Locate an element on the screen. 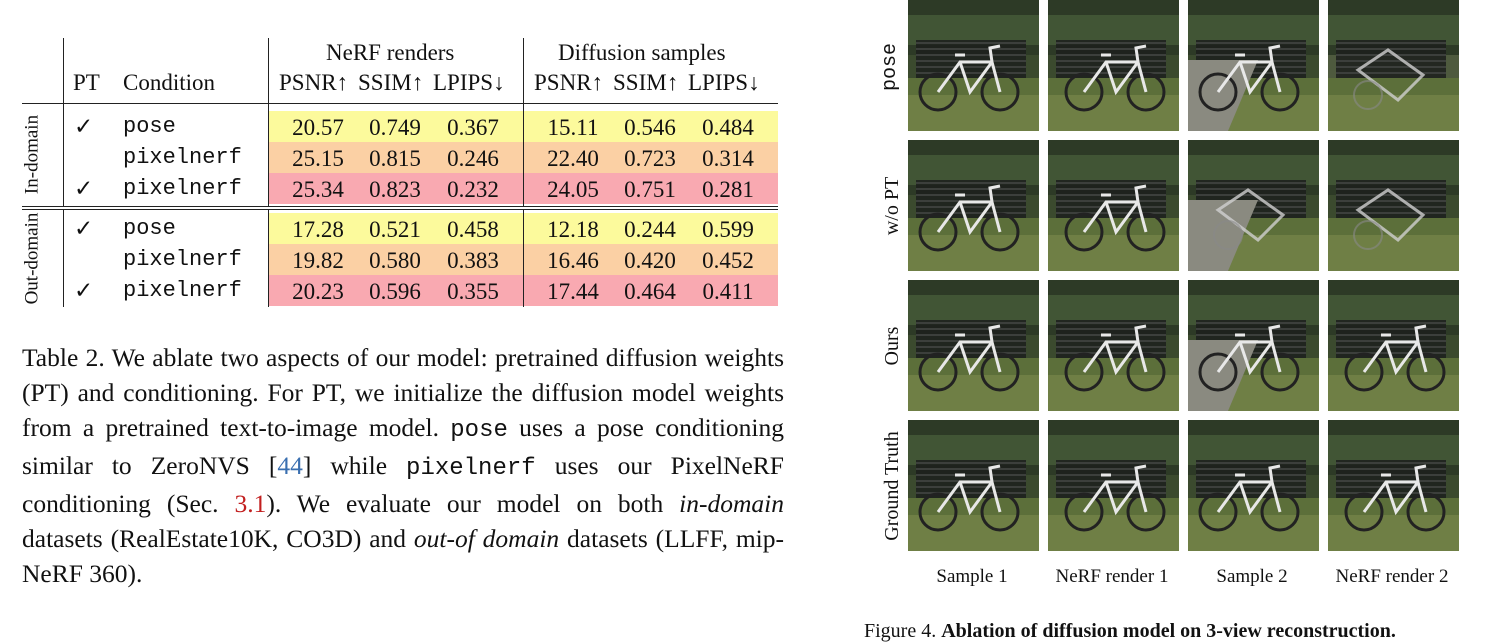  col-label-sample-2: Sample 2 is located at coordinates (1252, 576).